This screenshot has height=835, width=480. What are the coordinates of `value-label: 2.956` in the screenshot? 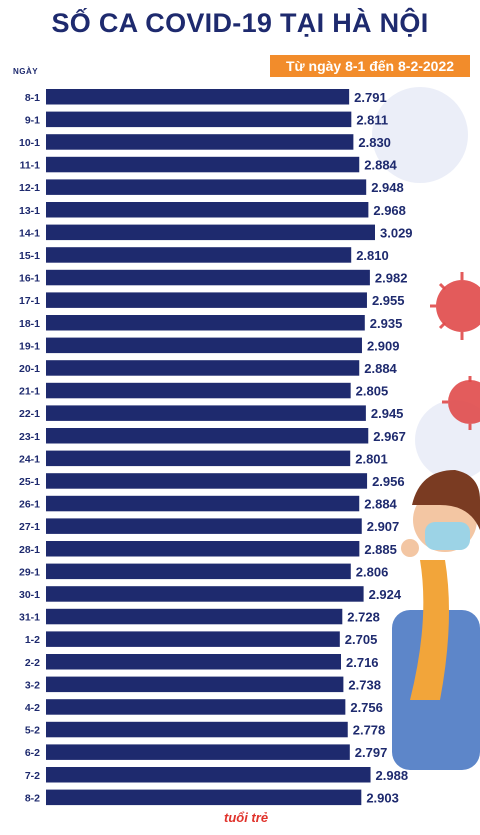 It's located at (388, 481).